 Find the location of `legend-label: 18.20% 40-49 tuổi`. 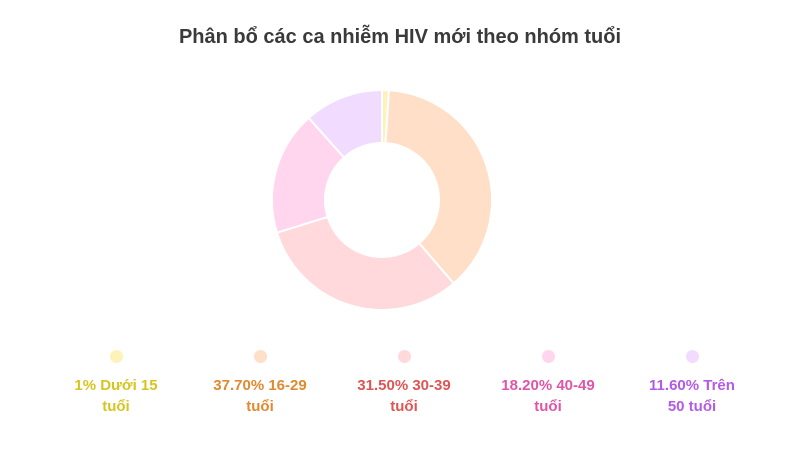

legend-label: 18.20% 40-49 tuổi is located at coordinates (548, 396).